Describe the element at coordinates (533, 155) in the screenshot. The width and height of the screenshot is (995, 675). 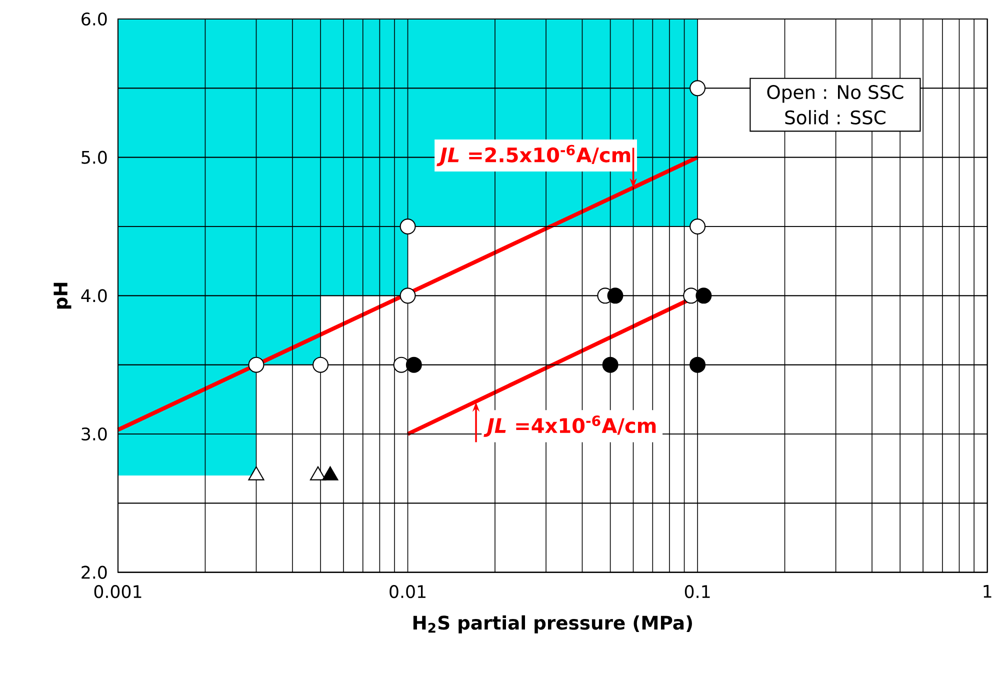
I see `annotation: JL =2.5x10$^{-6}$A/cm` at that location.